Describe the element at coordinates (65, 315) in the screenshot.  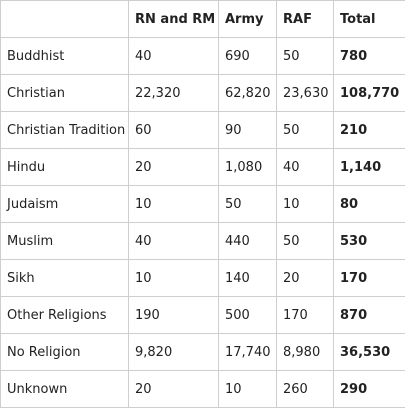
I see `row-label: Other Religions` at that location.